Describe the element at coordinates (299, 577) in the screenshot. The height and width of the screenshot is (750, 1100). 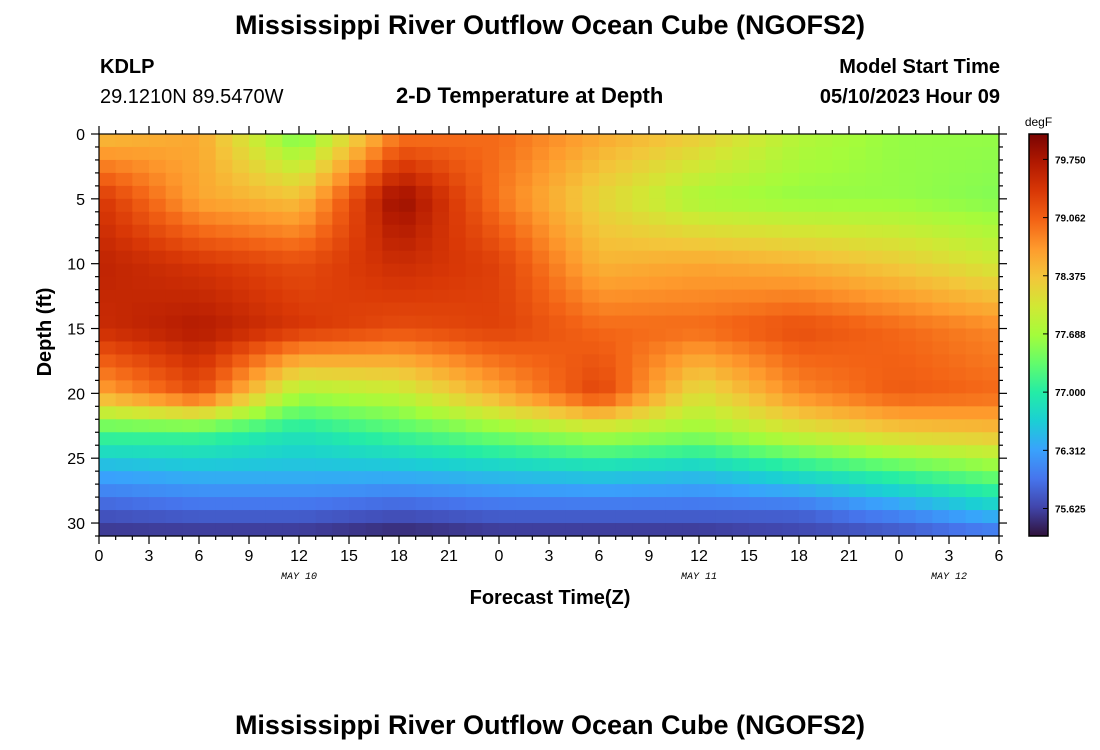
I see `date-label: MAY 10` at that location.